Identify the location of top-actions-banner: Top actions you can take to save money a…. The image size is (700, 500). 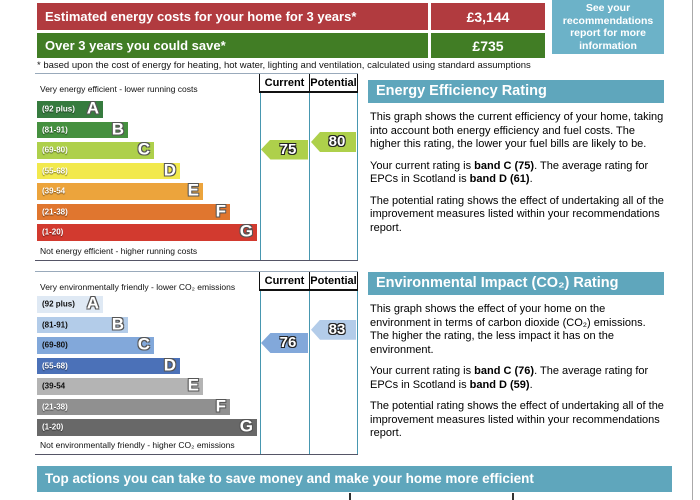
(354, 479).